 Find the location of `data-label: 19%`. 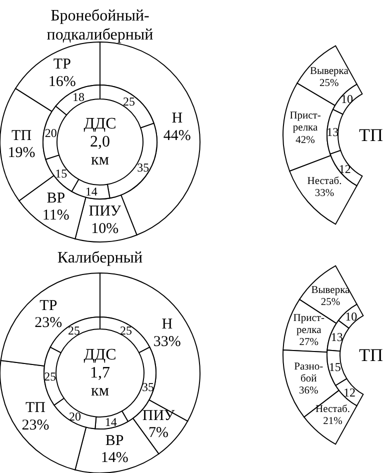

data-label: 19% is located at coordinates (22, 153).